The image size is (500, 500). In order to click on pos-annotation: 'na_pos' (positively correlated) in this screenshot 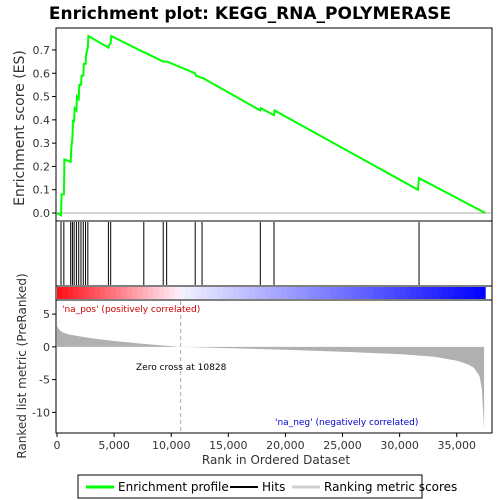, I will do `click(131, 310)`.